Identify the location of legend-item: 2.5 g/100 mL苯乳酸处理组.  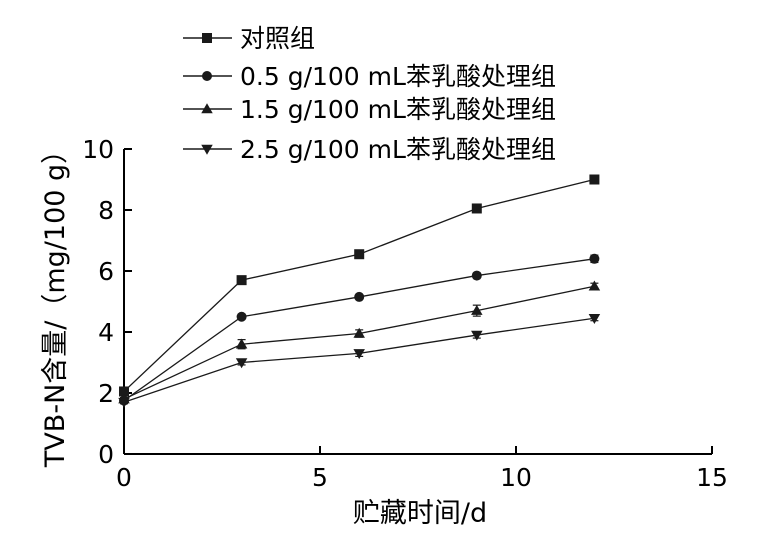
(369, 149).